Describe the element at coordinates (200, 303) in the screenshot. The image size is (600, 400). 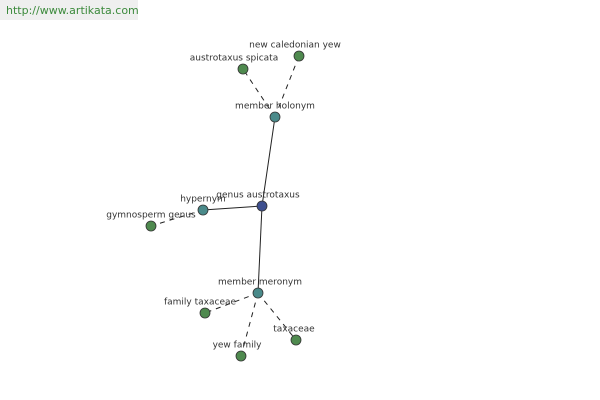
I see `node-label: family taxaceae` at that location.